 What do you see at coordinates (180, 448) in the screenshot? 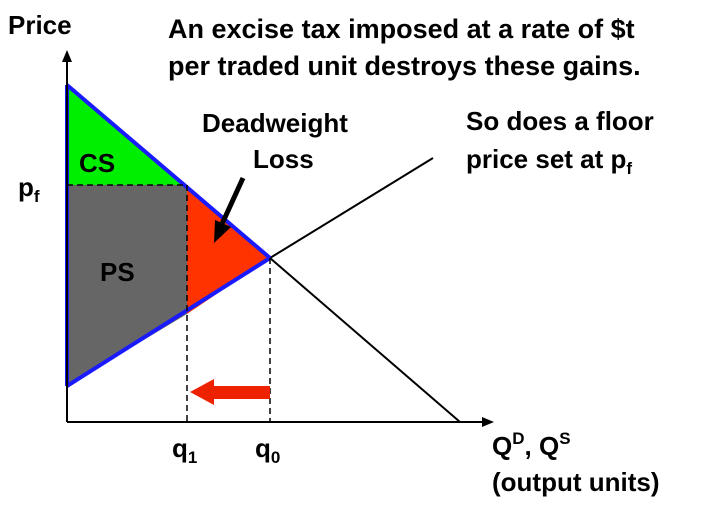
I see `q1-label-main: q` at bounding box center [180, 448].